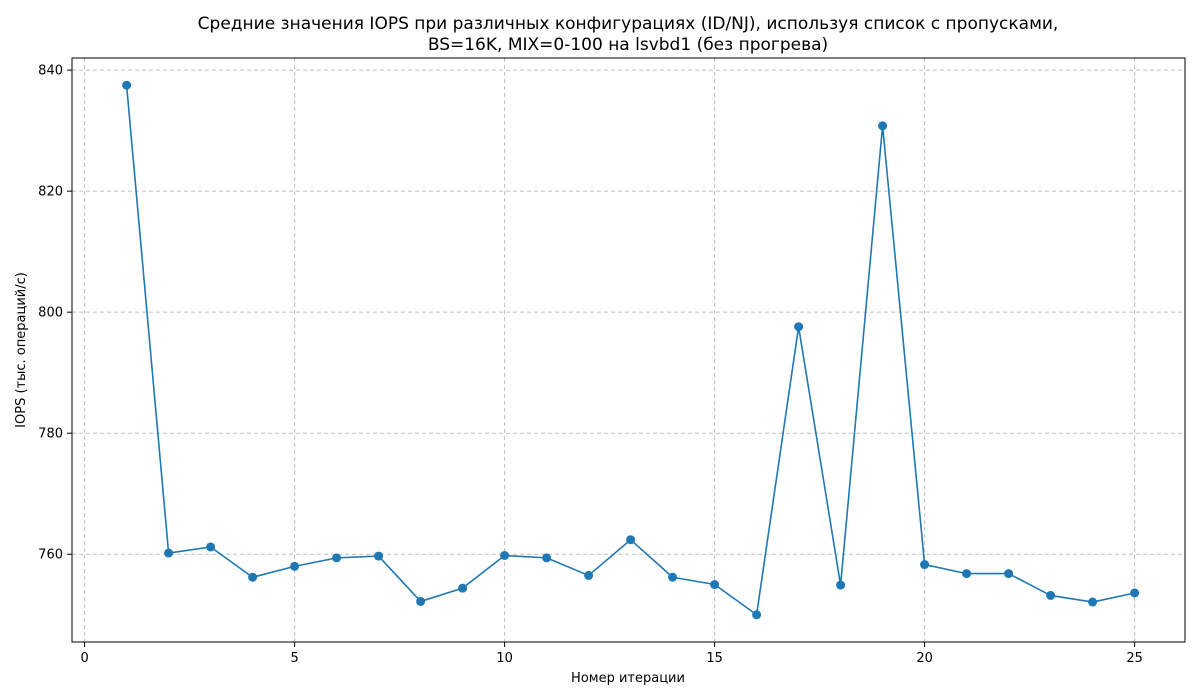  Describe the element at coordinates (294, 658) in the screenshot. I see `x-tick-label: 5` at that location.